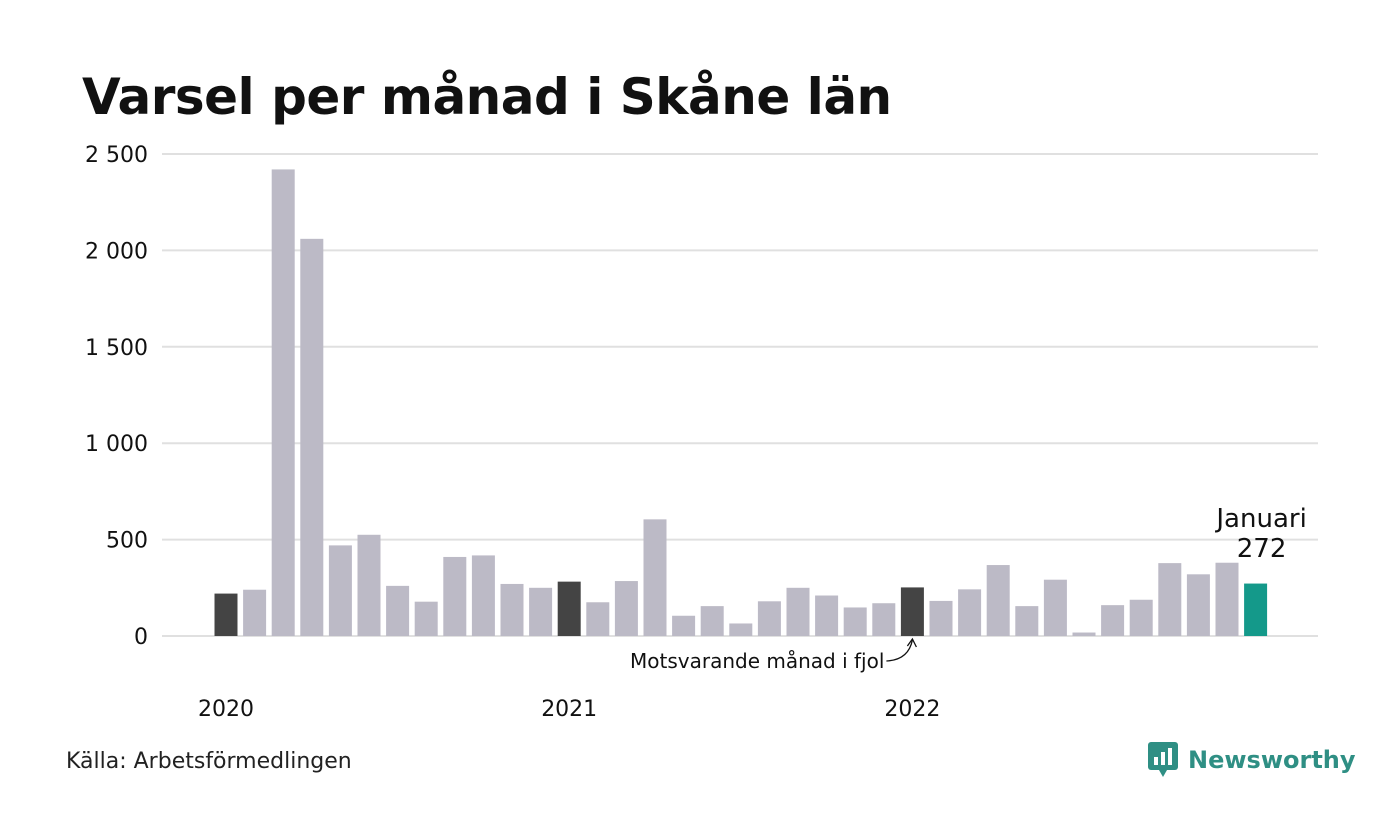 The width and height of the screenshot is (1400, 840). What do you see at coordinates (226, 709) in the screenshot?
I see `x-tick-label: 2020` at bounding box center [226, 709].